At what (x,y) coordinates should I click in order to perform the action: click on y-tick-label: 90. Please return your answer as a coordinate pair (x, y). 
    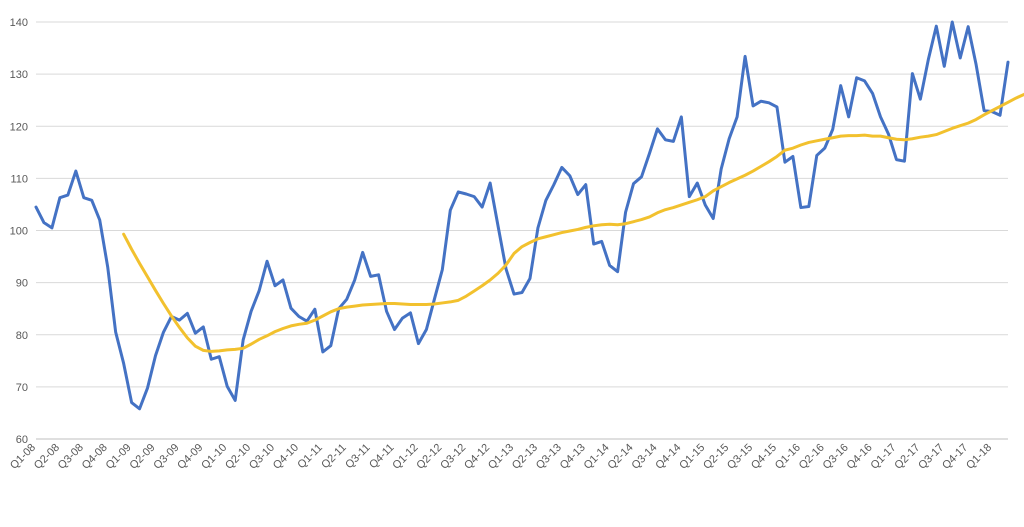
    Looking at the image, I should click on (22, 284).